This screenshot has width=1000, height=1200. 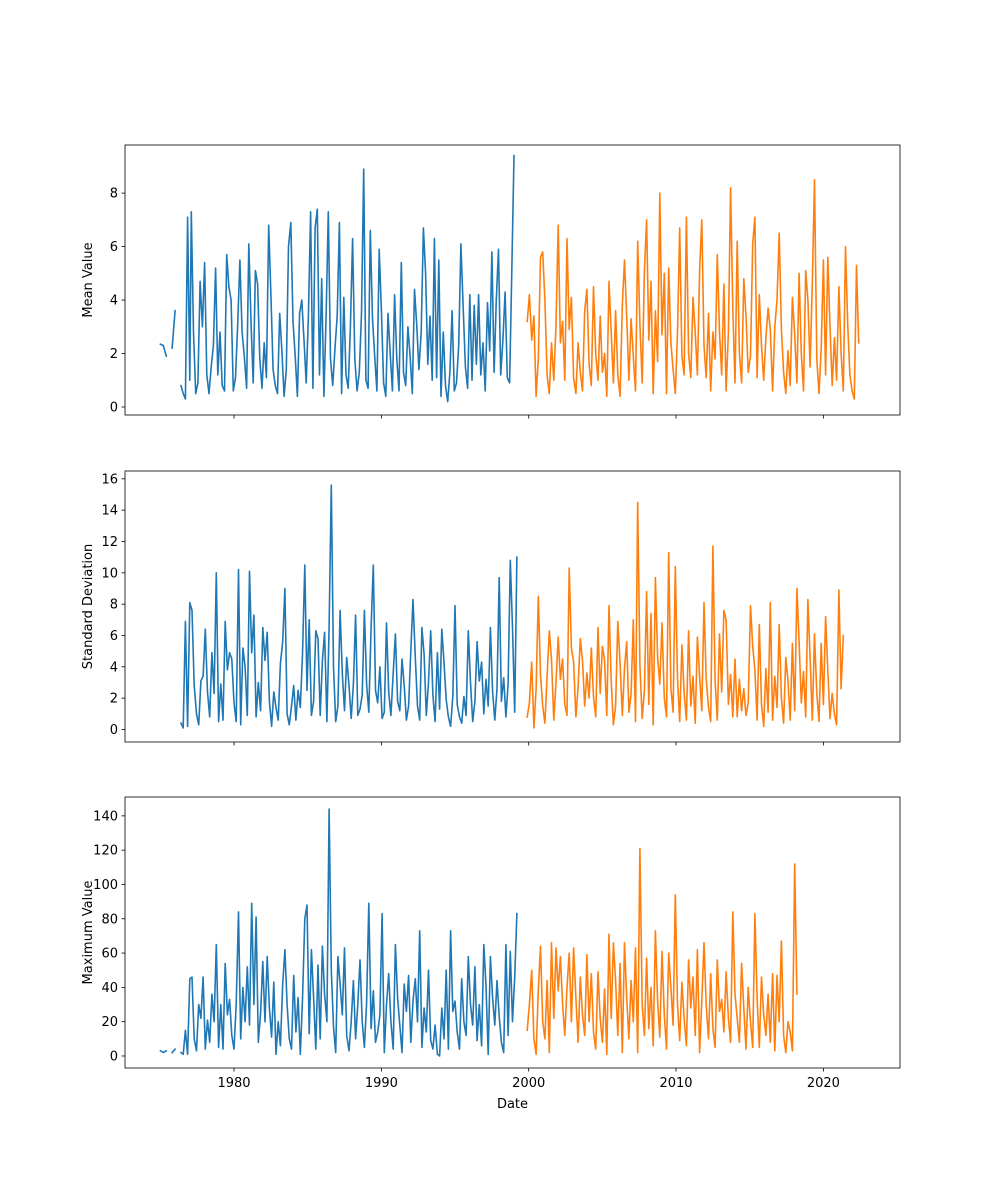 I want to click on y-tick-label: 10, so click(x=109, y=573).